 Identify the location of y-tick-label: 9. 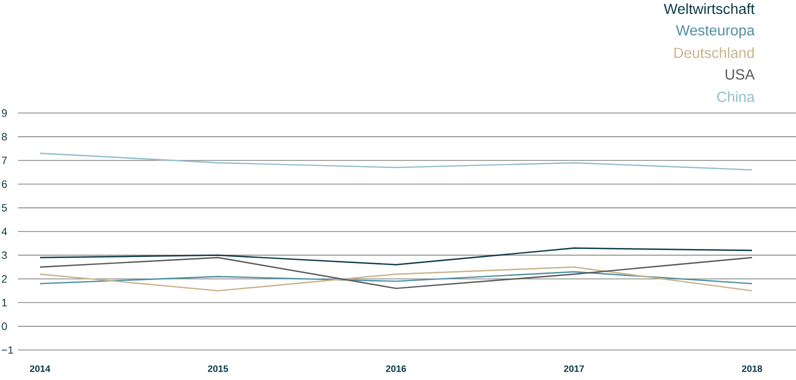
(4, 113).